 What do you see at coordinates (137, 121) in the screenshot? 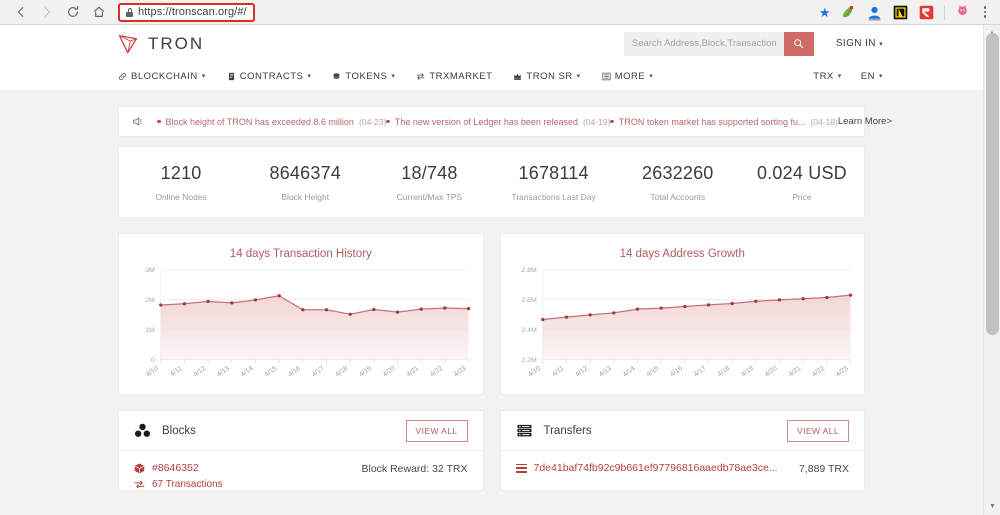
I see `megaphone-icon` at bounding box center [137, 121].